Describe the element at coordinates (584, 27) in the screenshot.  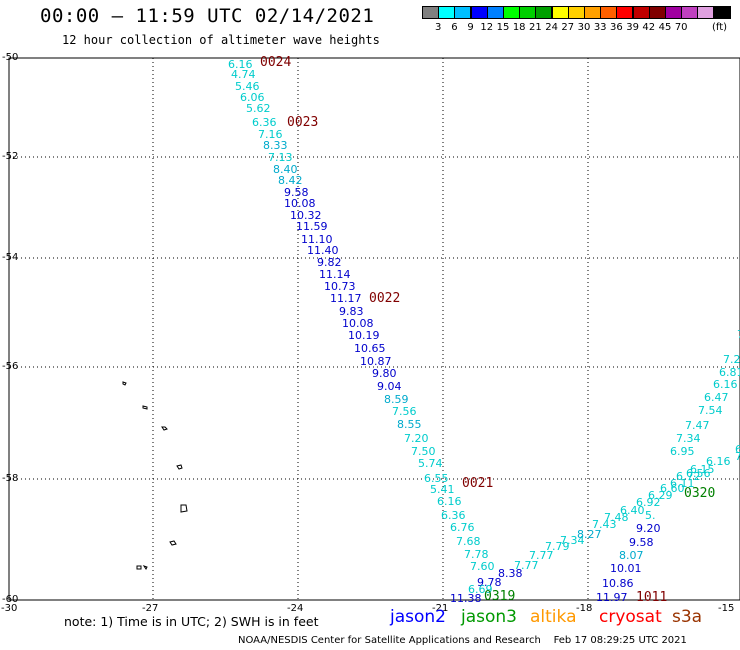
I see `colorbar-tick-label: 30` at that location.